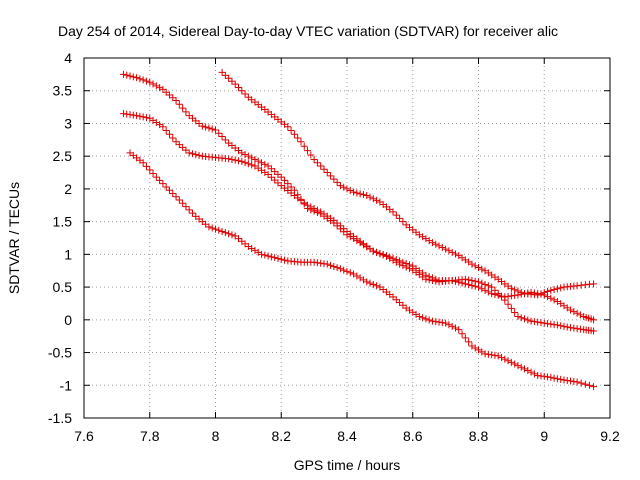 The height and width of the screenshot is (480, 640). What do you see at coordinates (544, 436) in the screenshot?
I see `x-tick-label: 9` at bounding box center [544, 436].